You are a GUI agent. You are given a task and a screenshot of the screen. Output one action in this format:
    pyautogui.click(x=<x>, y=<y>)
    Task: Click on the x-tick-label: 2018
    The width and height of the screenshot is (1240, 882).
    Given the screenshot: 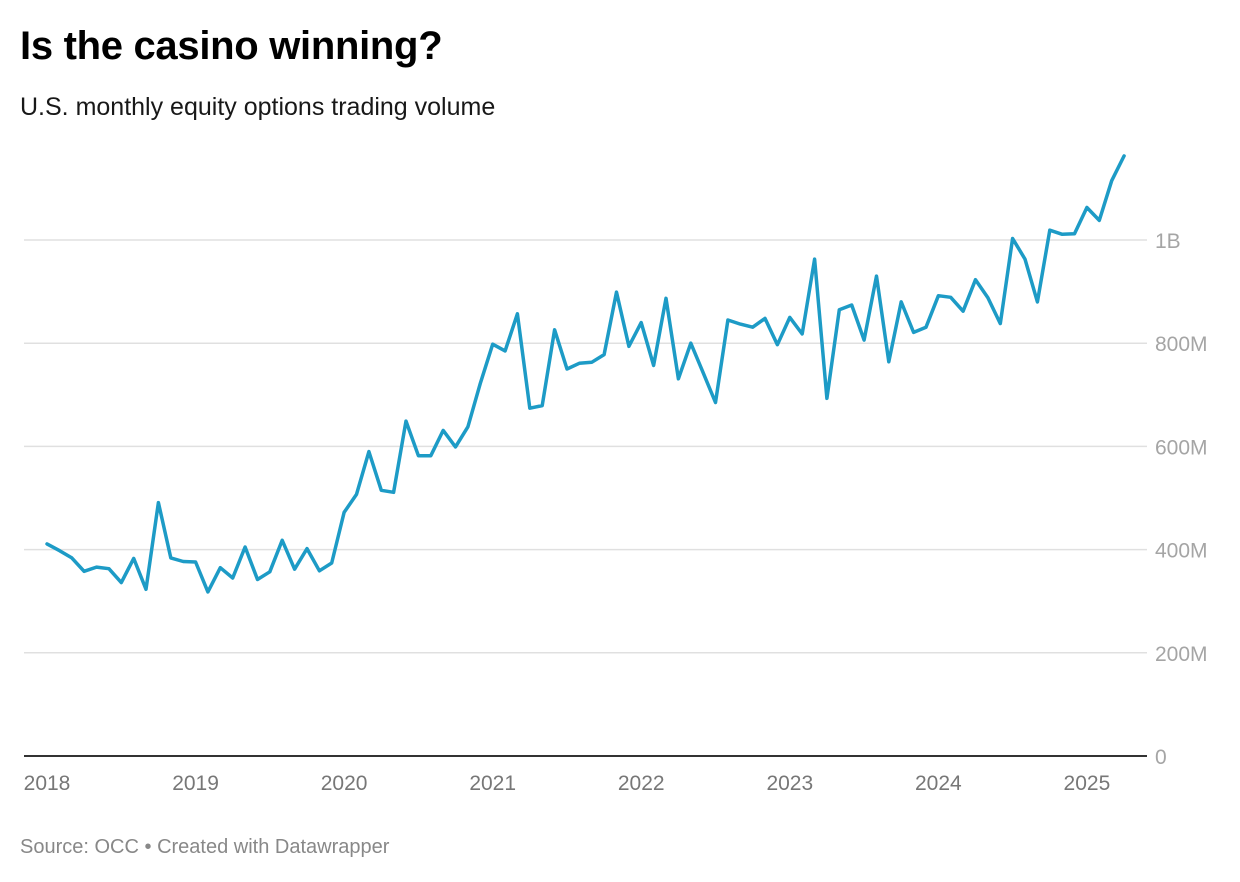 What is the action you would take?
    pyautogui.click(x=47, y=783)
    